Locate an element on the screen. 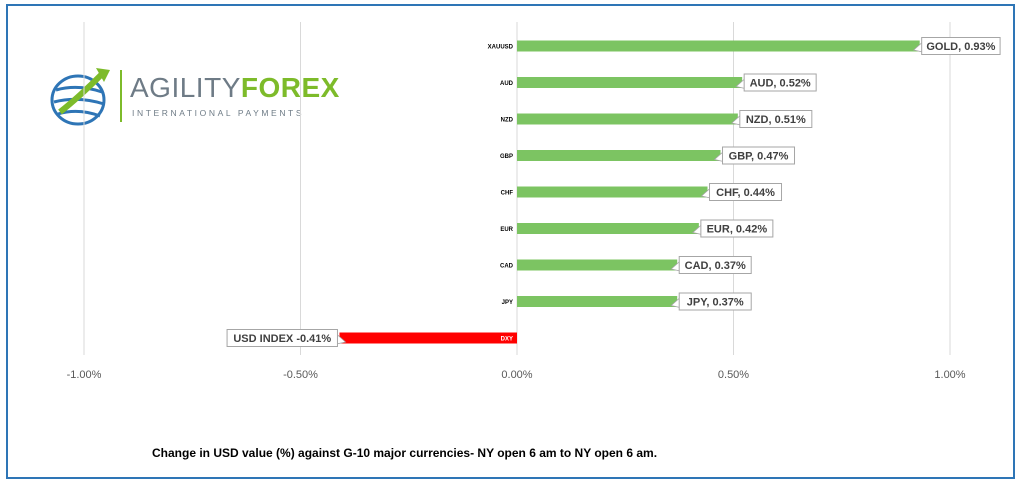 The image size is (1024, 487). category-label: AUD is located at coordinates (507, 84).